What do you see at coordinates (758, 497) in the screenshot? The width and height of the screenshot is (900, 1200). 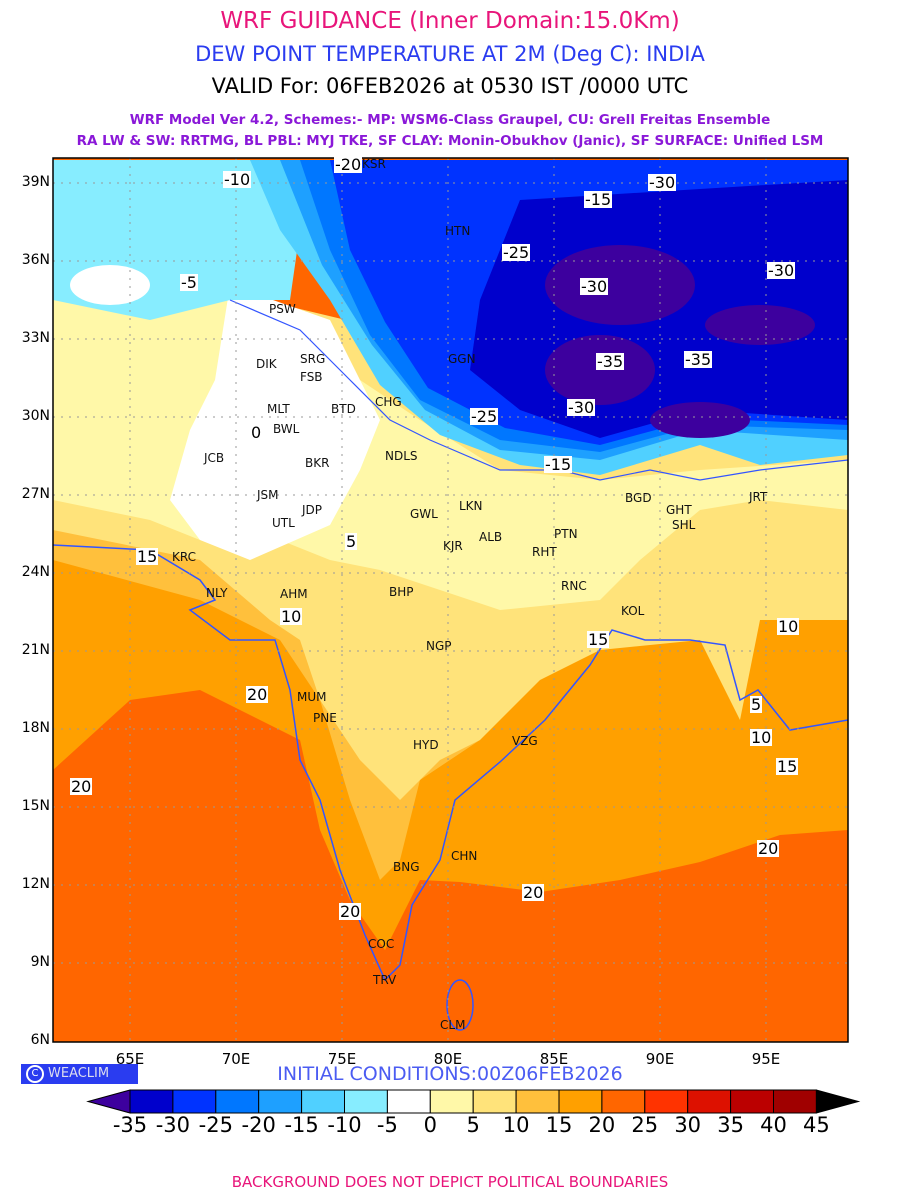 I see `station-label: JRT` at bounding box center [758, 497].